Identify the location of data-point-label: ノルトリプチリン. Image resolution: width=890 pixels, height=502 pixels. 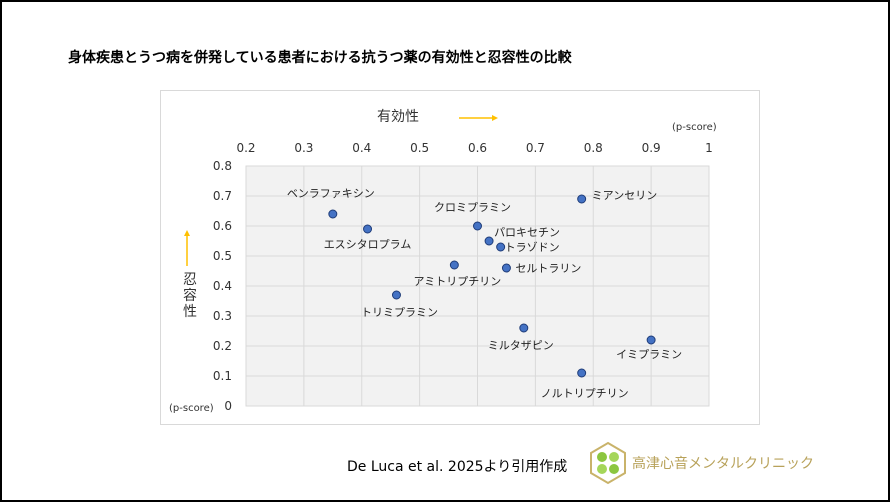
(585, 393).